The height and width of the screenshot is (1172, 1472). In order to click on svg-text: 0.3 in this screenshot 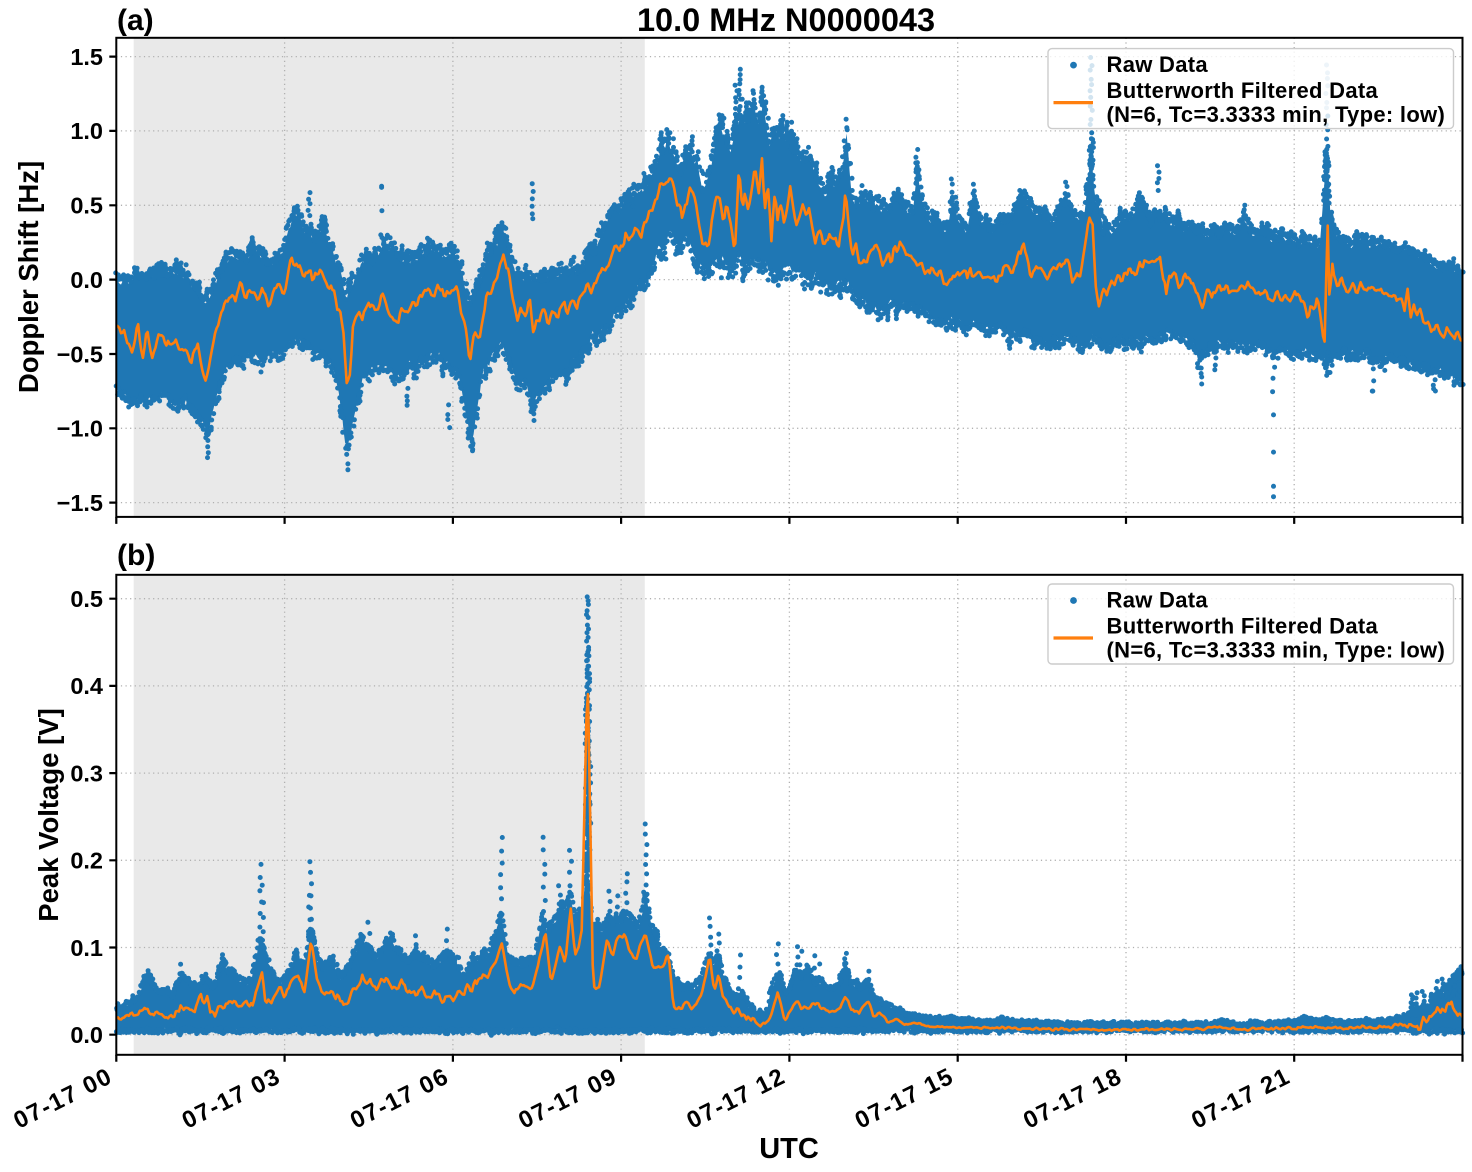, I will do `click(86, 773)`.